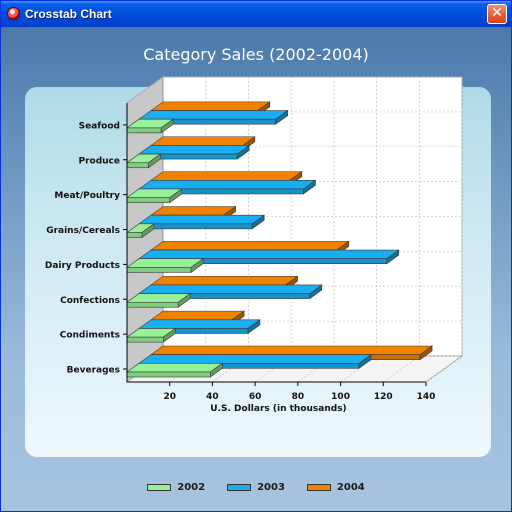 The width and height of the screenshot is (512, 512). Describe the element at coordinates (256, 14) in the screenshot. I see `title-bar: Crosstab Chart ✕` at that location.